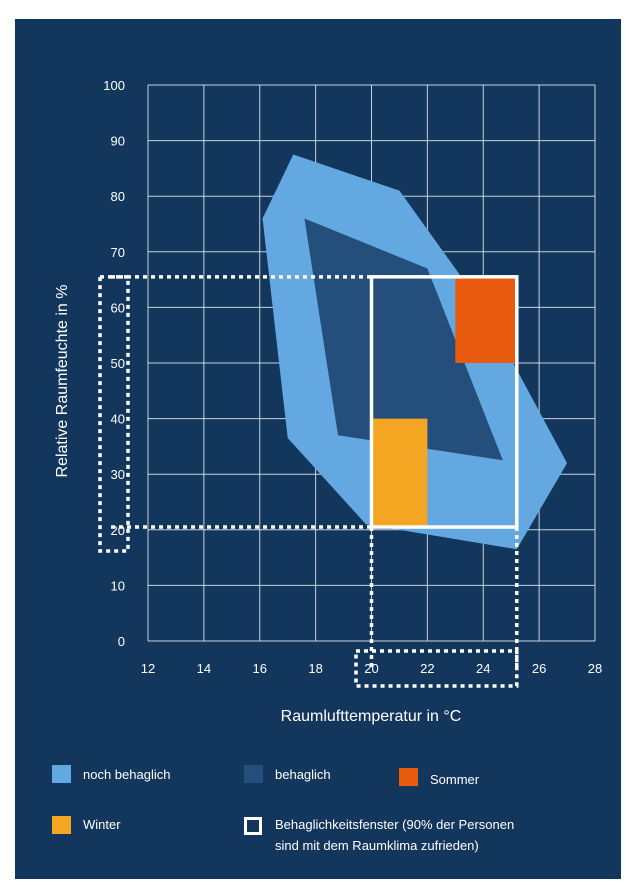 The width and height of the screenshot is (635, 893). I want to click on y-axis-ticks: 0 10 20 30 40 50 60 70 80 90 100, so click(114, 363).